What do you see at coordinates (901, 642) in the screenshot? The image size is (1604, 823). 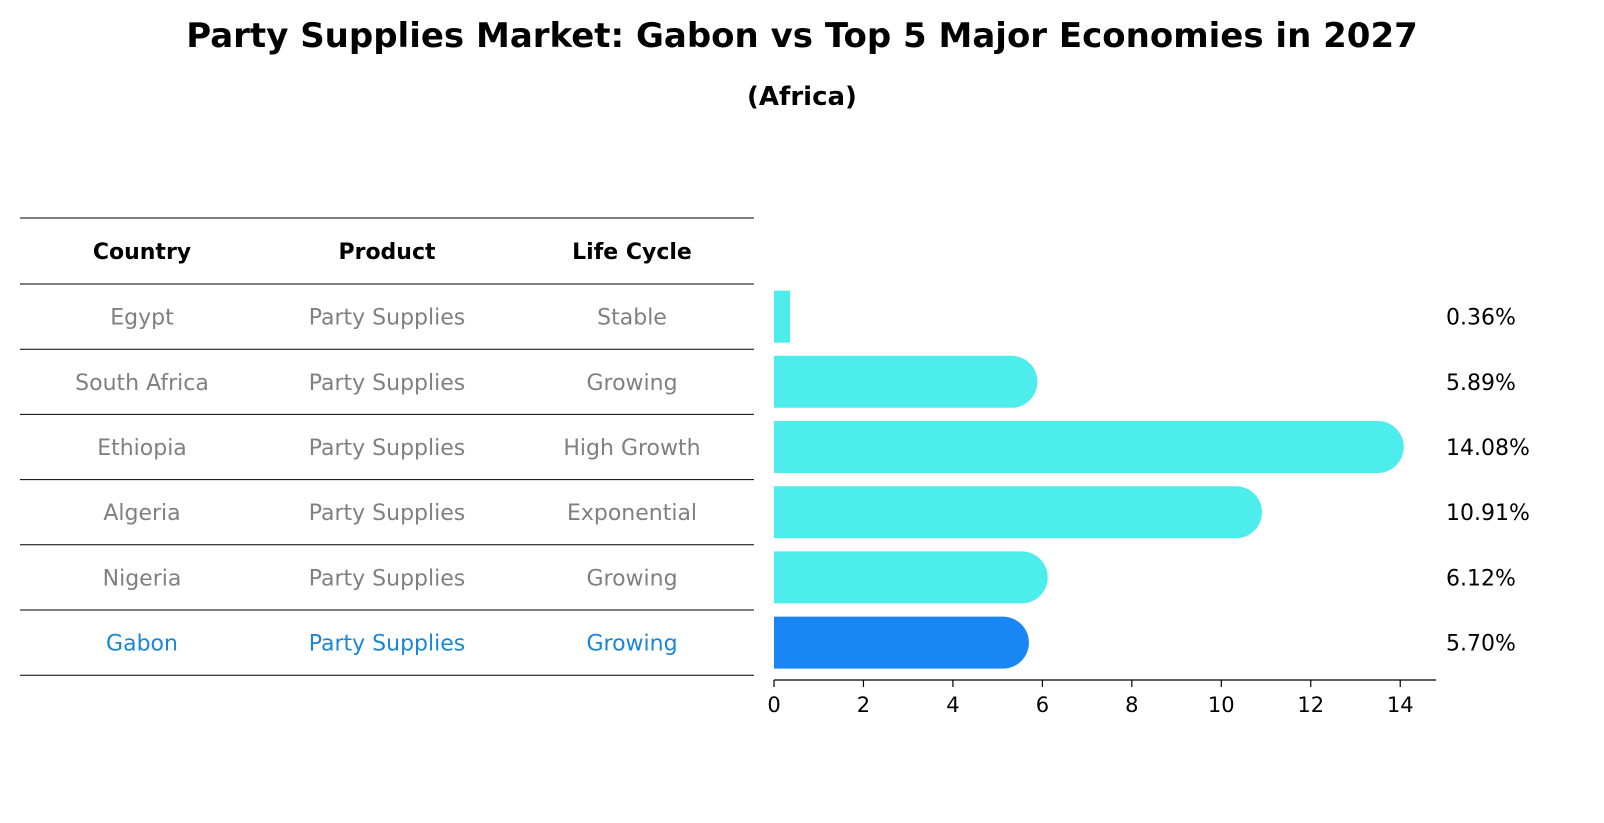 I see `bar-gabon` at bounding box center [901, 642].